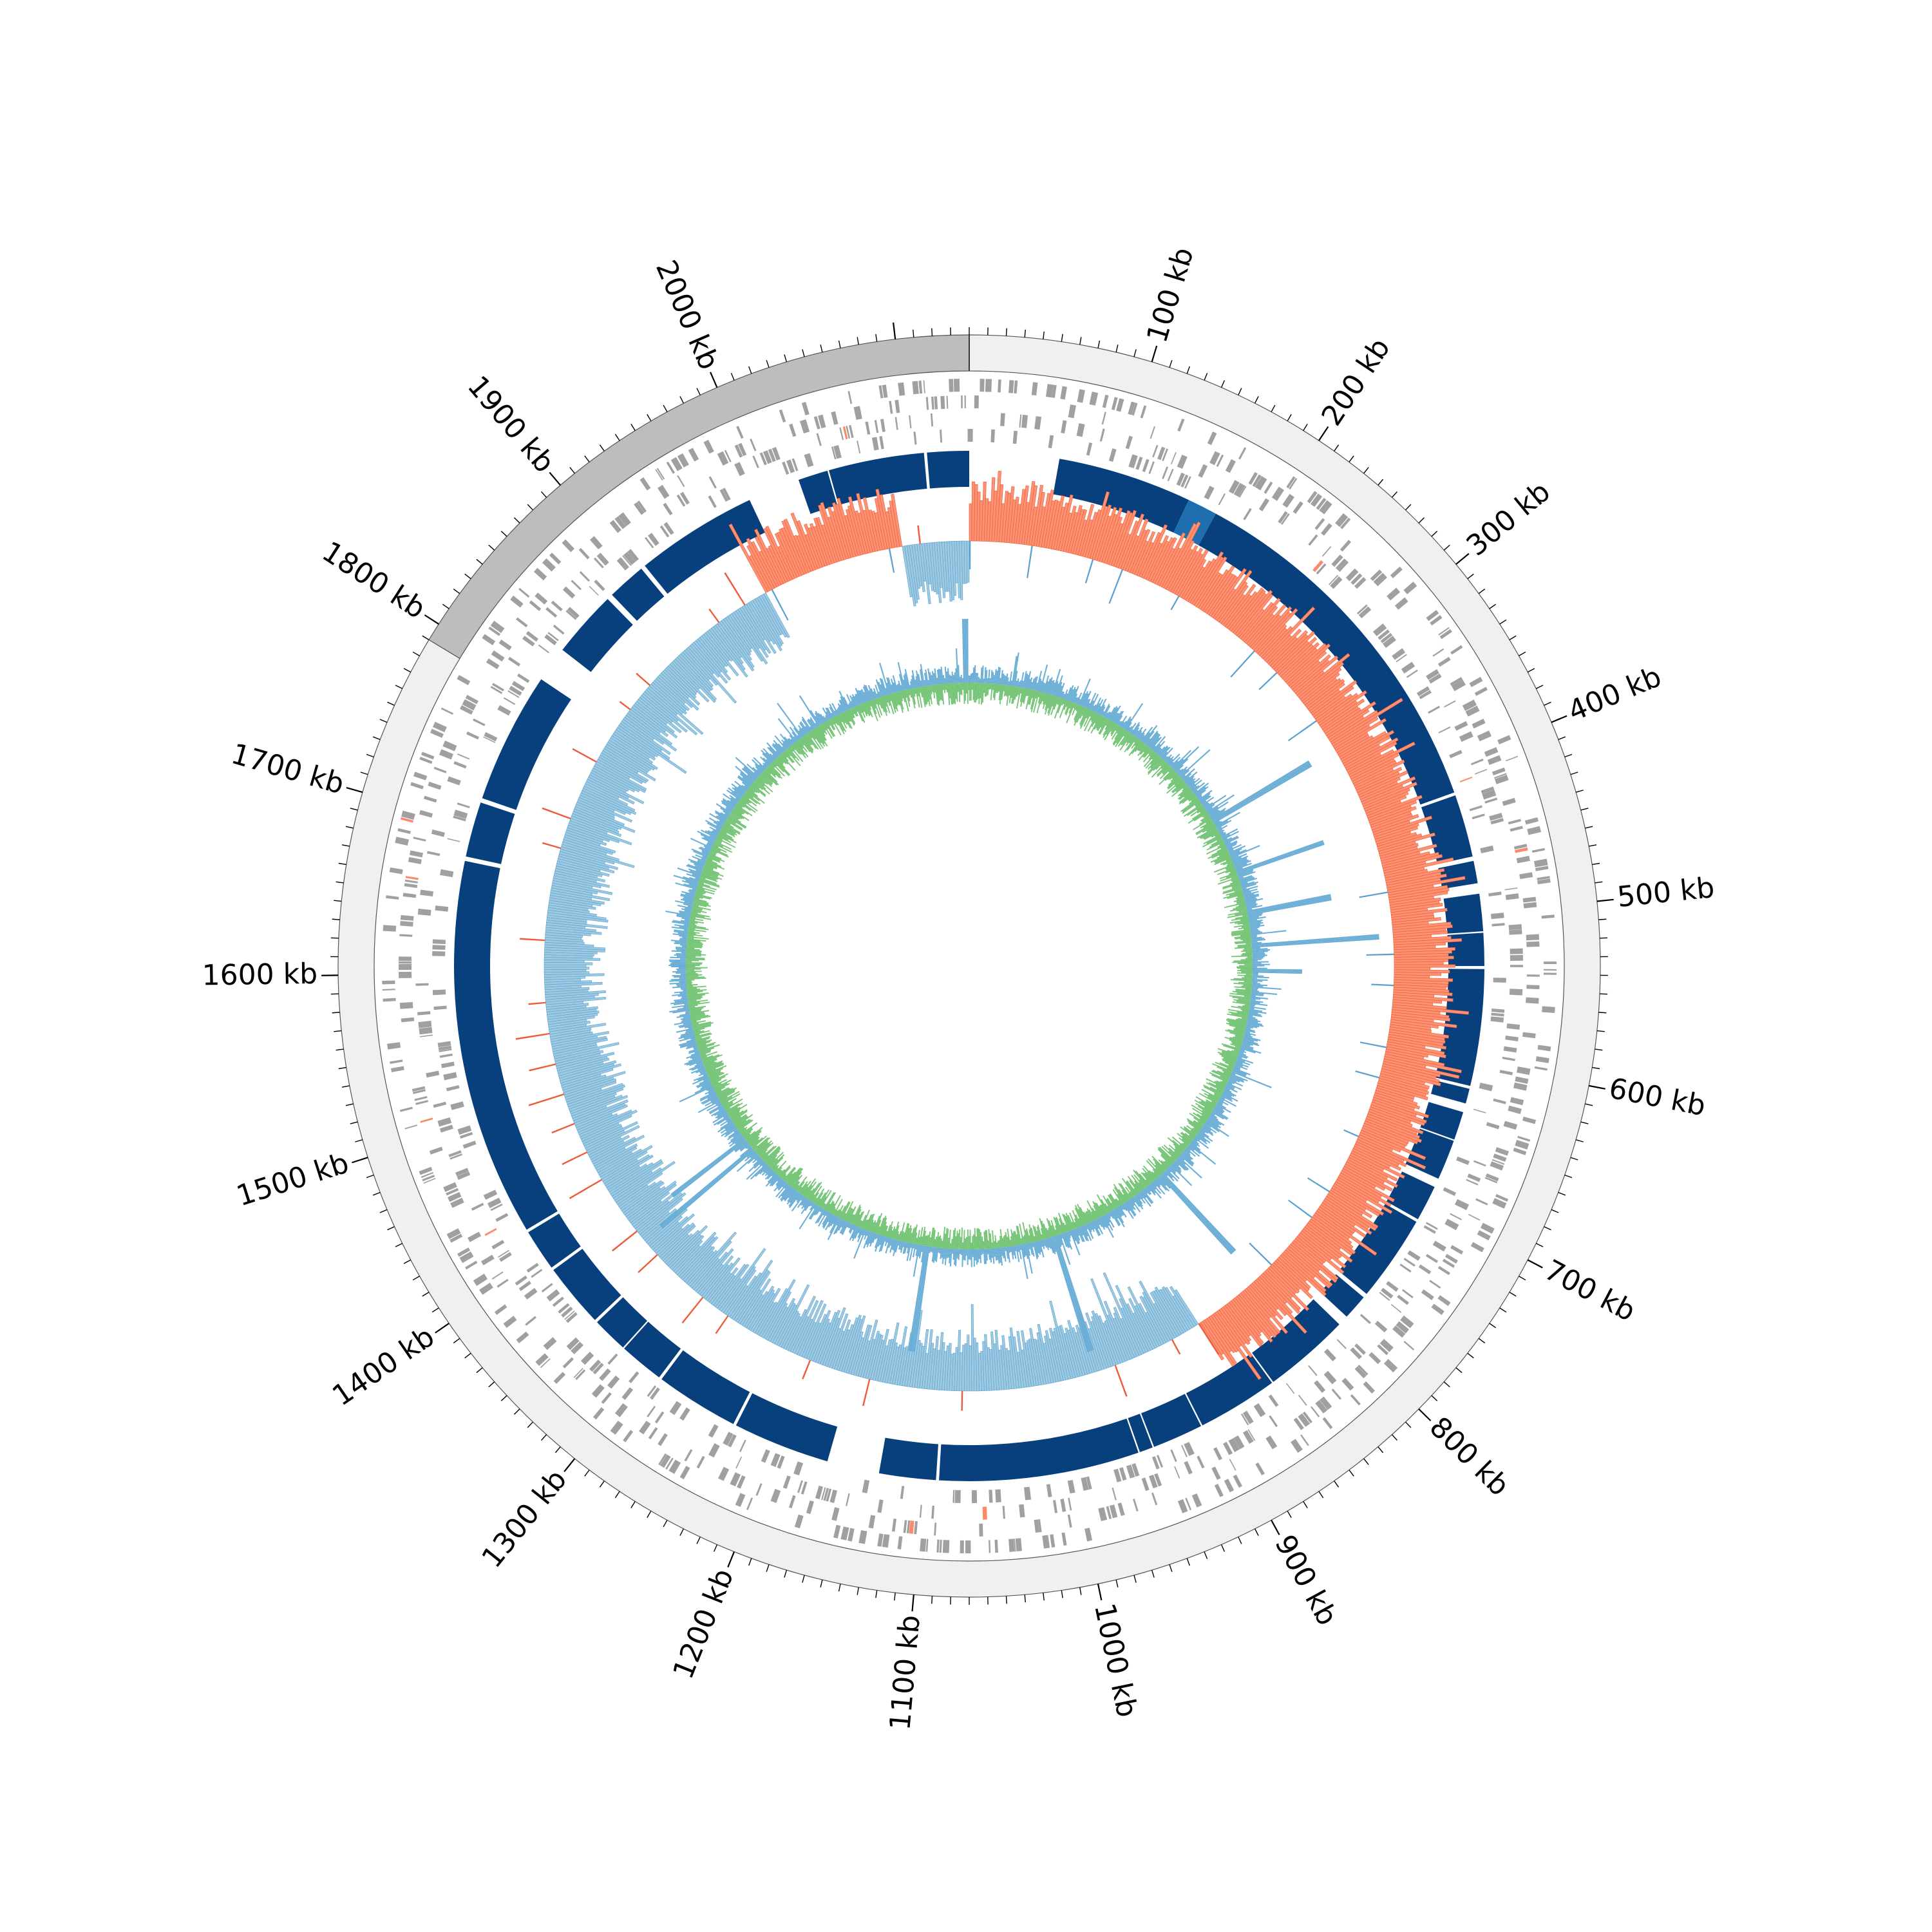  Describe the element at coordinates (443, 1328) in the screenshot. I see `major-tick` at that location.